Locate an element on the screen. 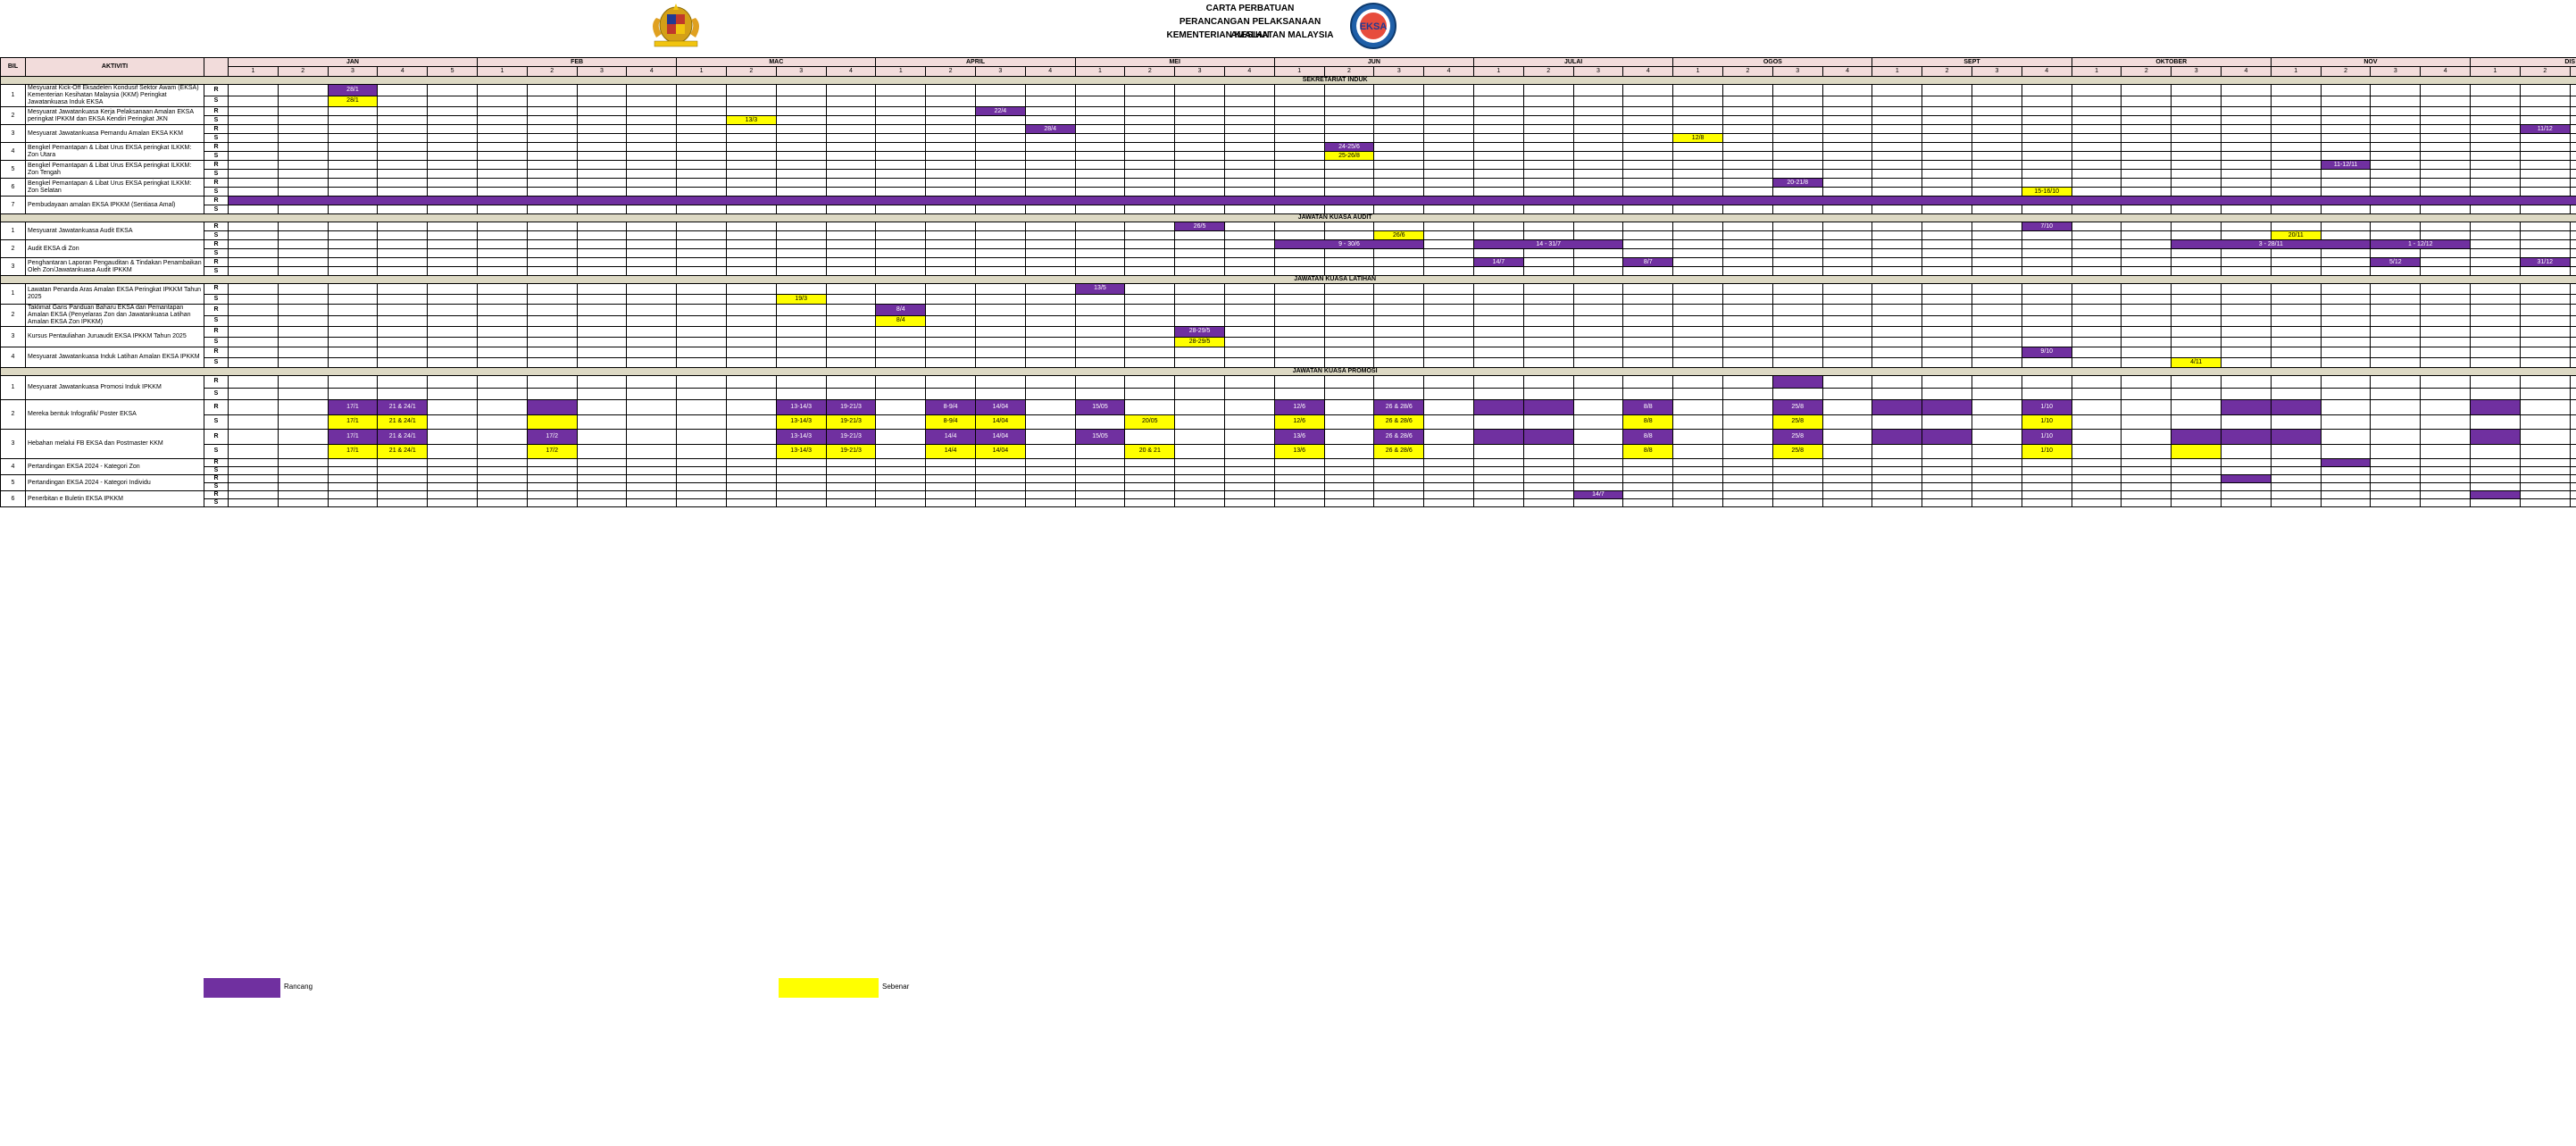 This screenshot has width=2576, height=1146. plan-bar is located at coordinates (1897, 437).